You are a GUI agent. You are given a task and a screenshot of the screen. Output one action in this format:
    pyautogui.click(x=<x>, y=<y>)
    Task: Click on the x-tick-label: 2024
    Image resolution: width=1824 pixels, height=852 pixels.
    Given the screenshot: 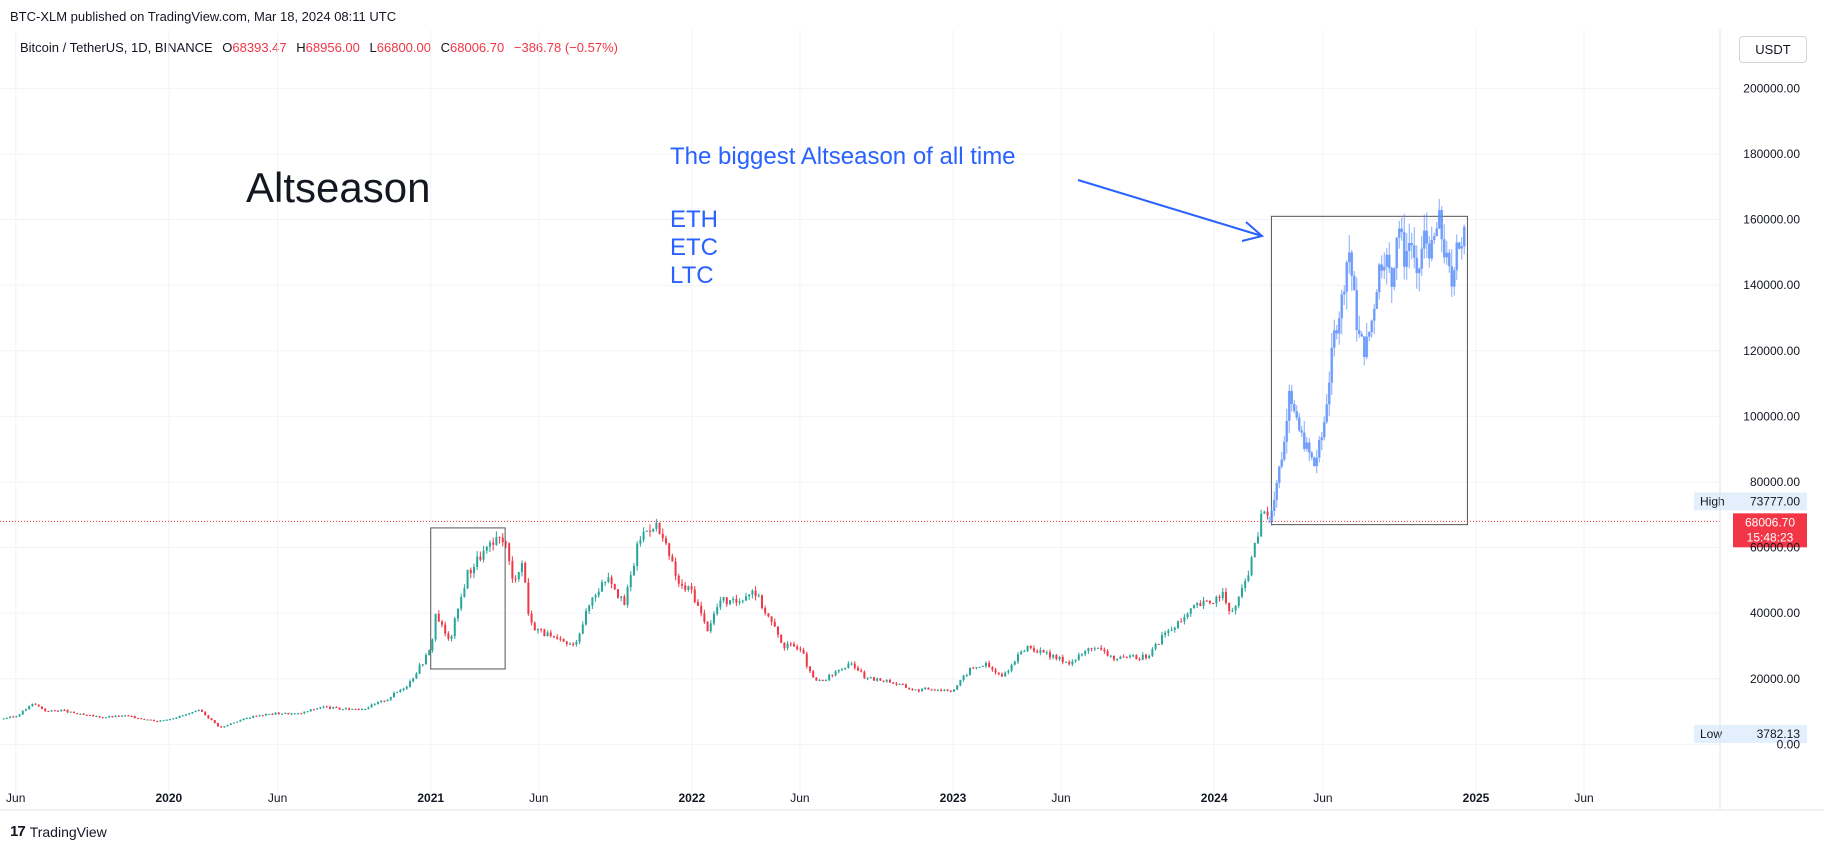 What is the action you would take?
    pyautogui.click(x=1214, y=798)
    